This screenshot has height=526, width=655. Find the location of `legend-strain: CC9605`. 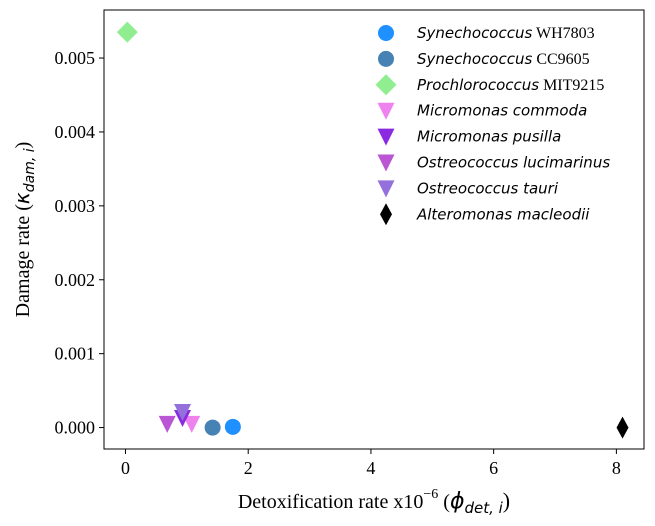

legend-strain: CC9605 is located at coordinates (560, 59).